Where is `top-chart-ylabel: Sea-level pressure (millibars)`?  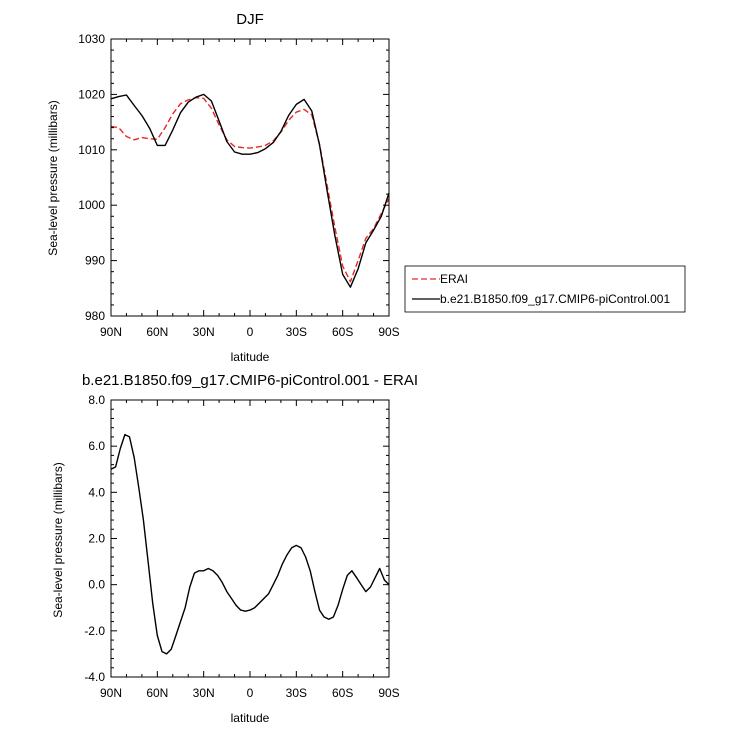 top-chart-ylabel: Sea-level pressure (millibars) is located at coordinates (53, 177).